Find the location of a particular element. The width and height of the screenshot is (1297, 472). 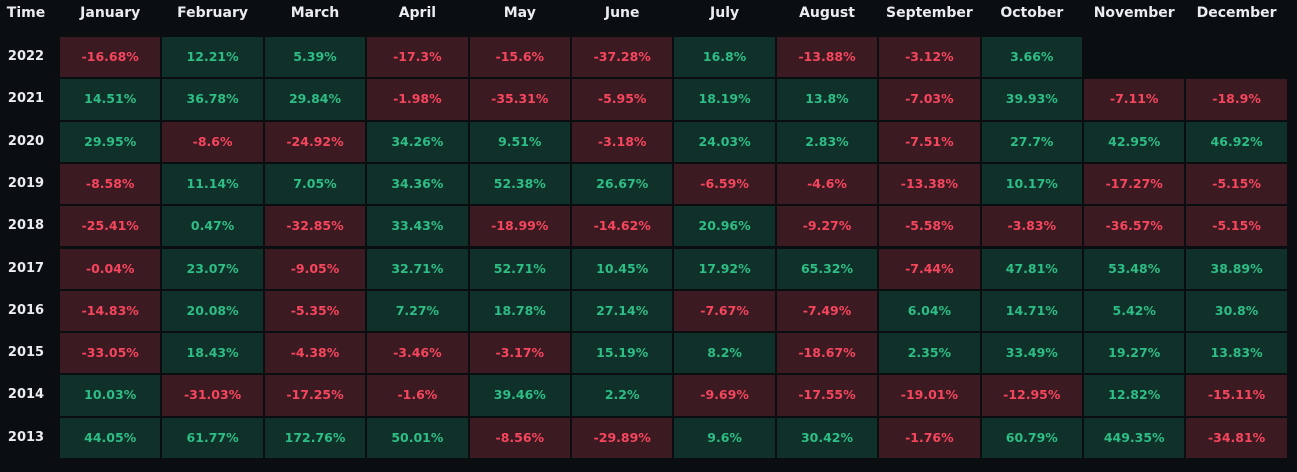

return-cell-2022-may: -15.6% is located at coordinates (519, 57).